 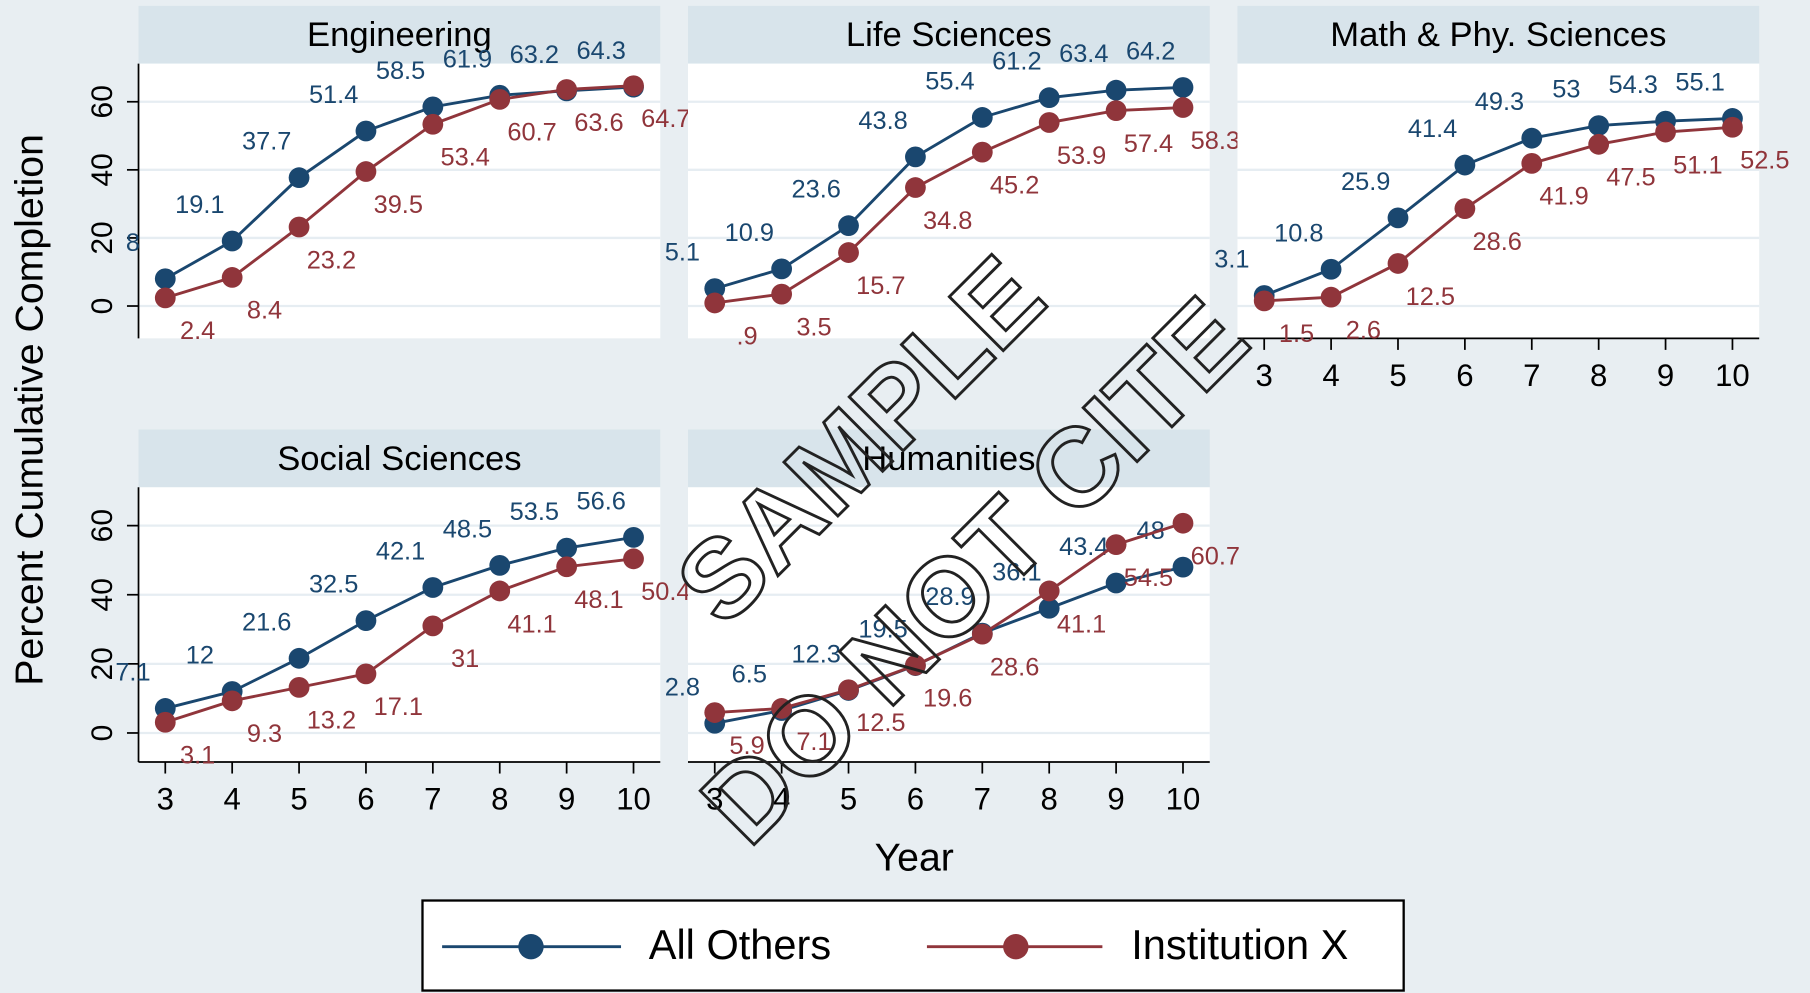 I want to click on data-label: 7.1, so click(x=132, y=673).